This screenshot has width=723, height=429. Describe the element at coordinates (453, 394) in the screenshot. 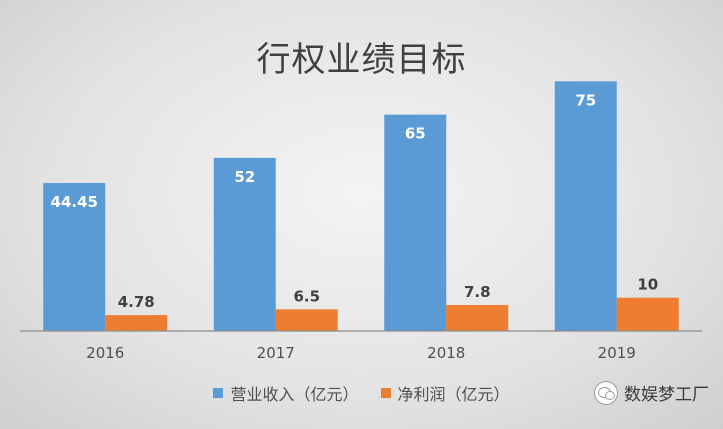

I see `legend-label-profit: 净利润（亿元）` at that location.